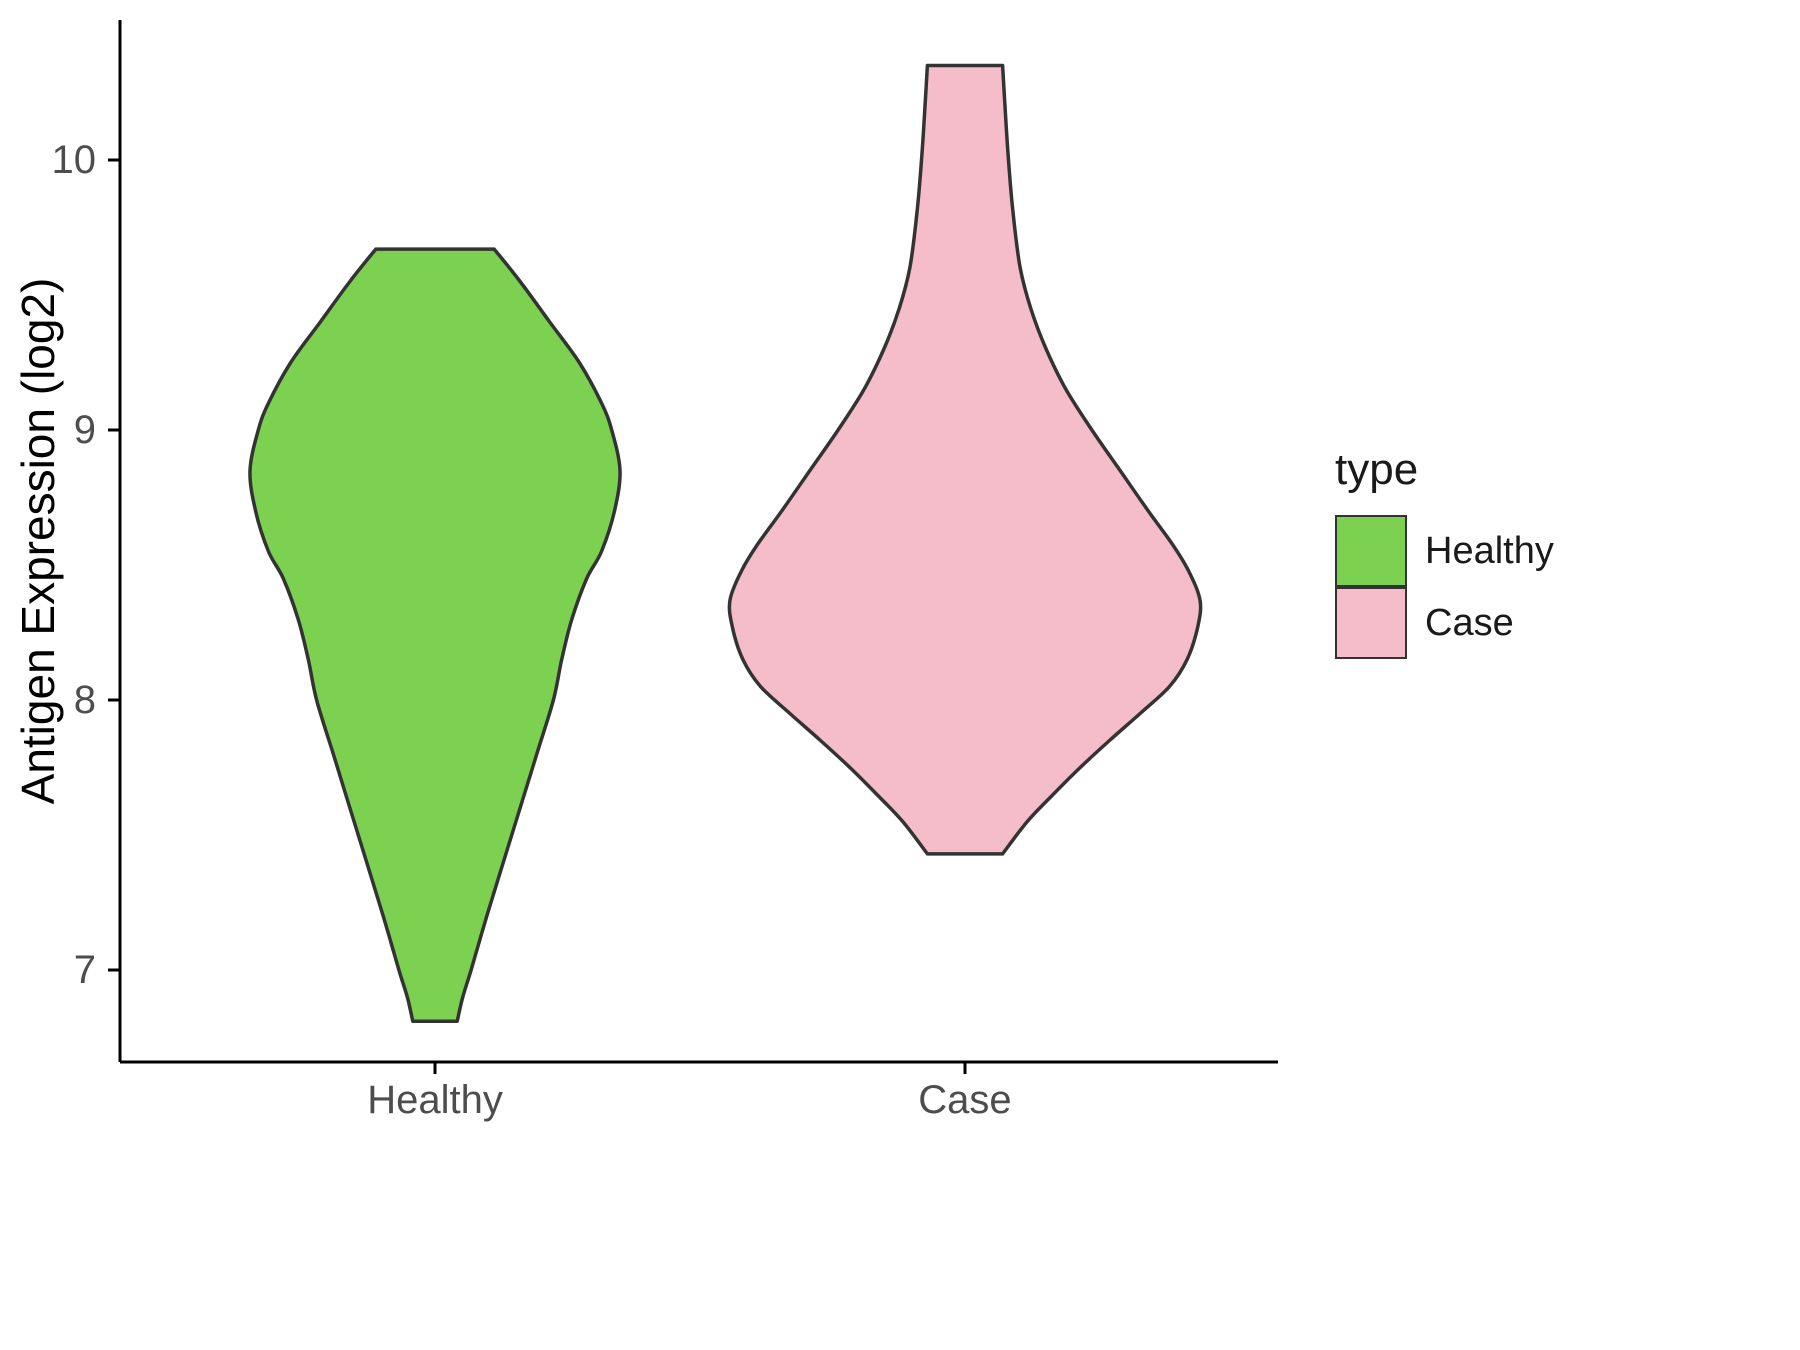  What do you see at coordinates (84, 430) in the screenshot?
I see `y-tick-label: 9` at bounding box center [84, 430].